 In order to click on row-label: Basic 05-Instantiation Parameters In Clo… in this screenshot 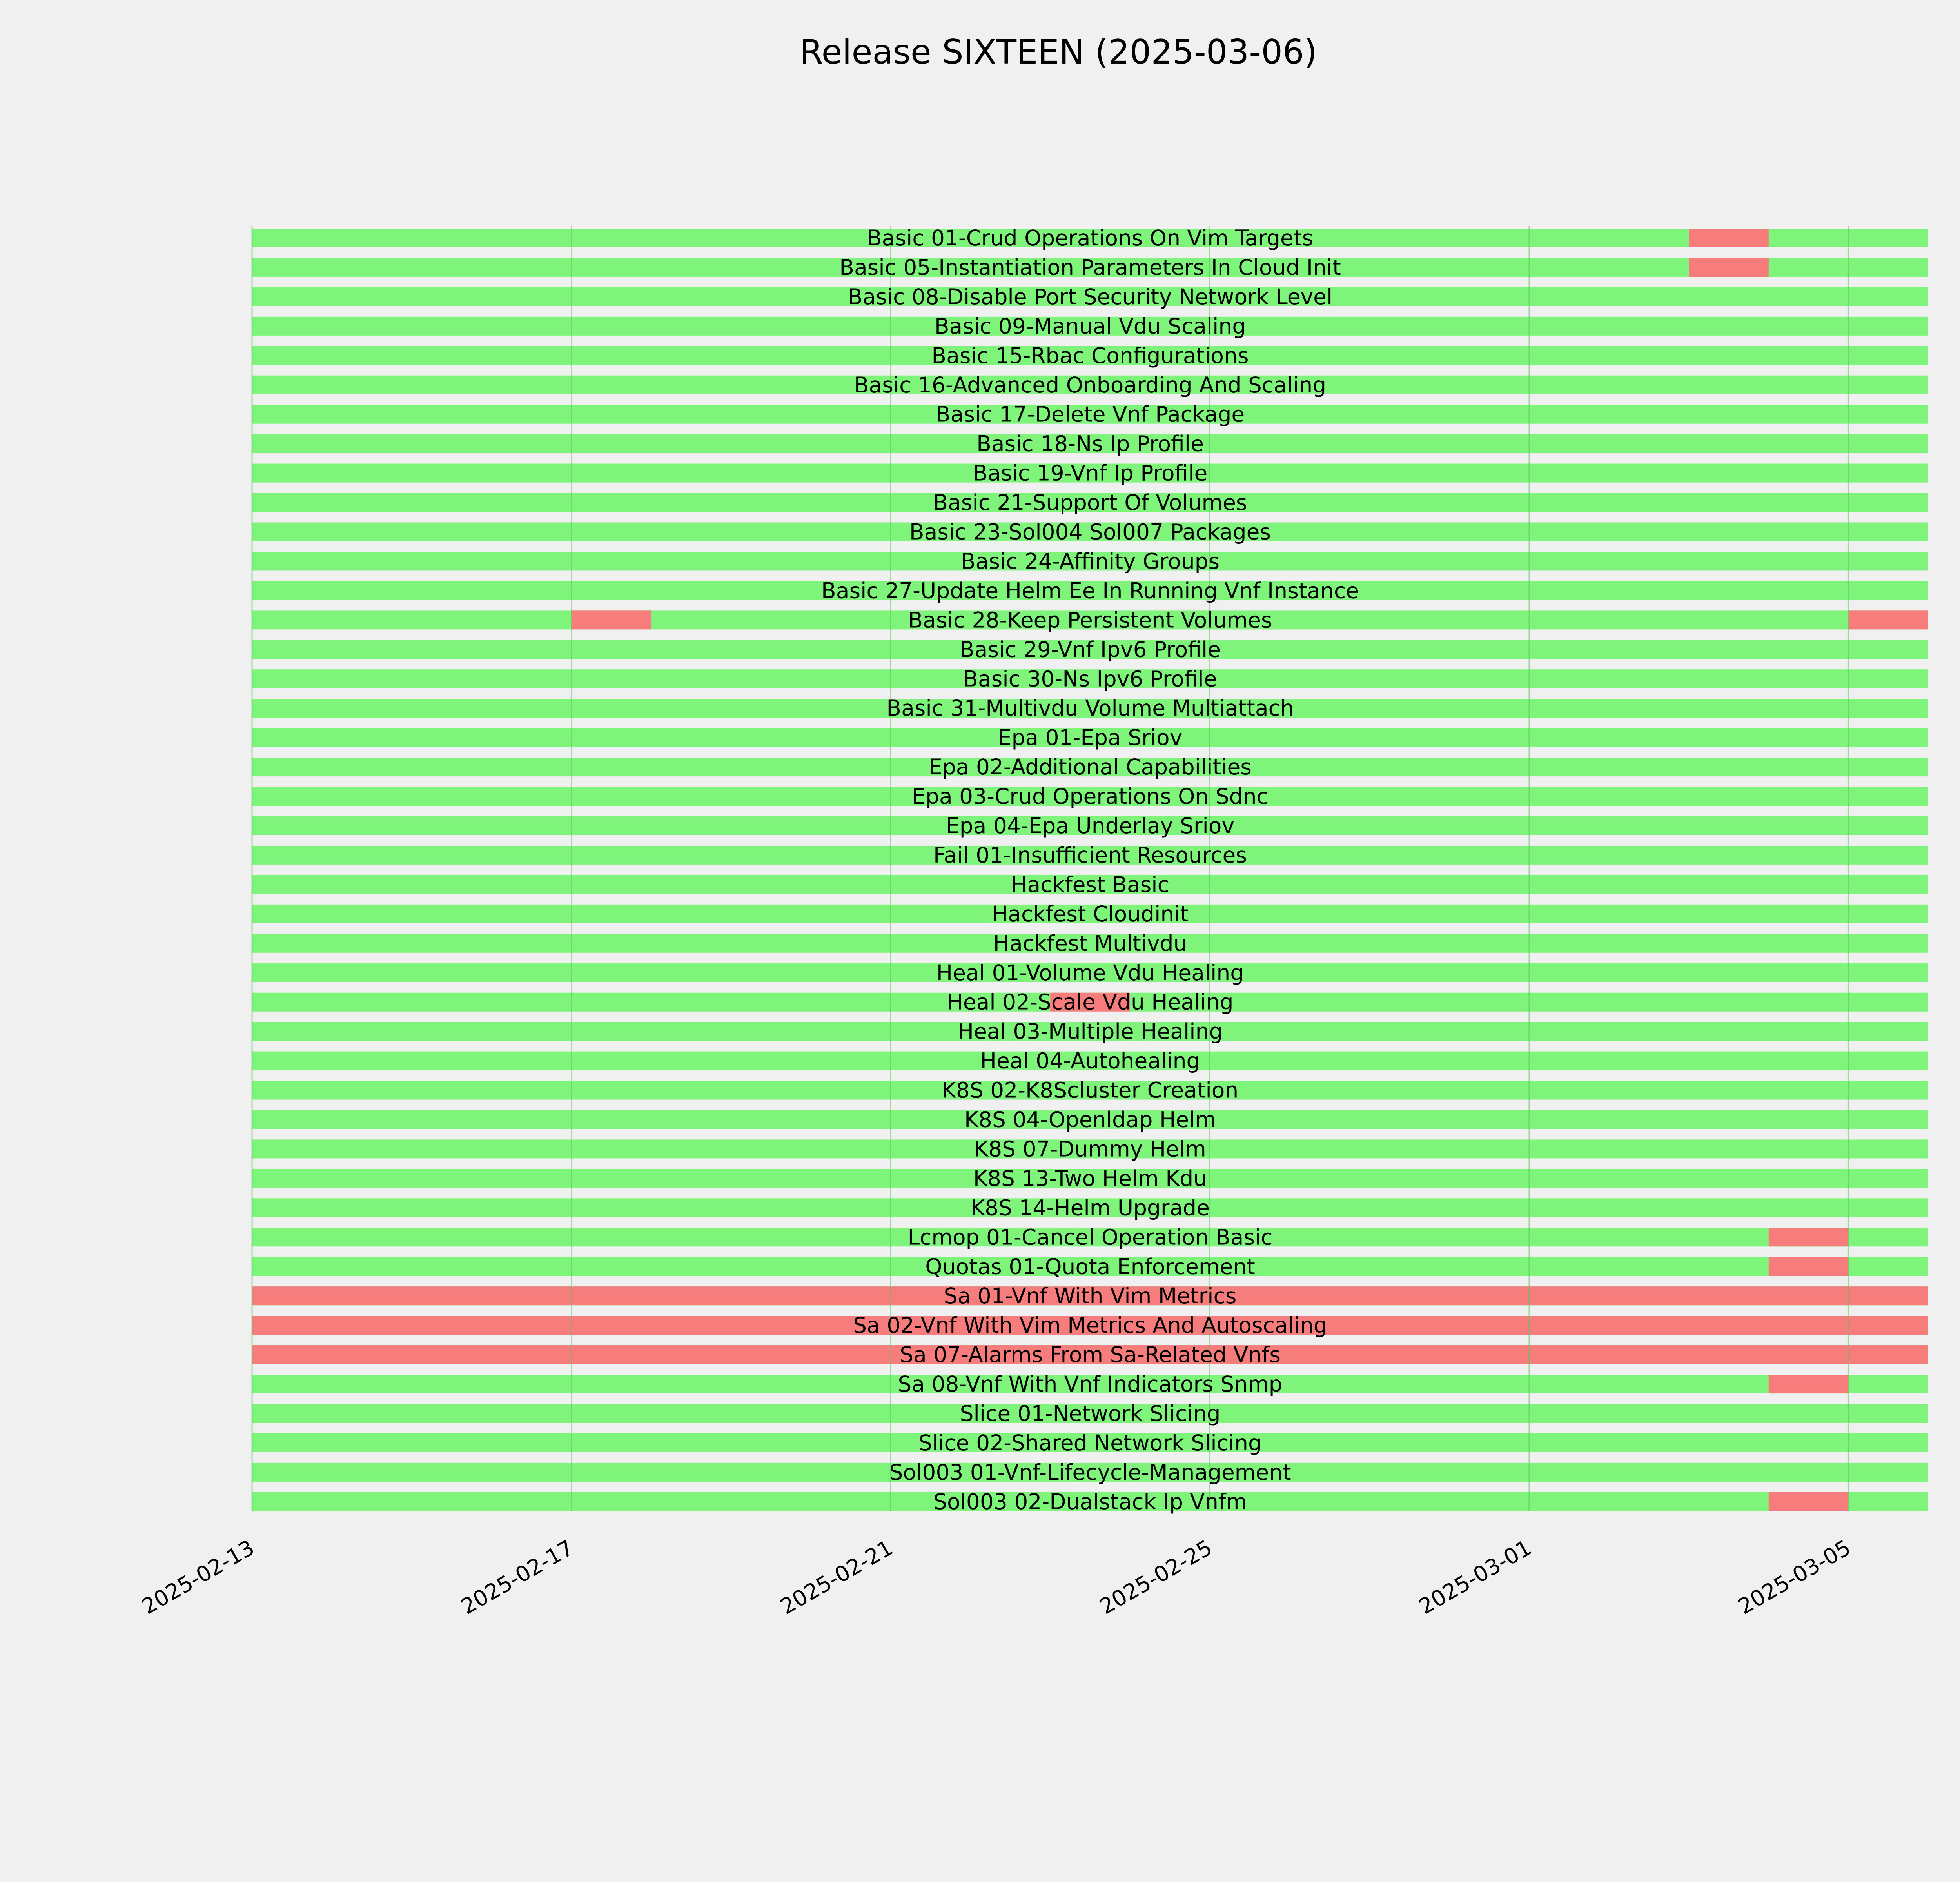, I will do `click(1090, 267)`.